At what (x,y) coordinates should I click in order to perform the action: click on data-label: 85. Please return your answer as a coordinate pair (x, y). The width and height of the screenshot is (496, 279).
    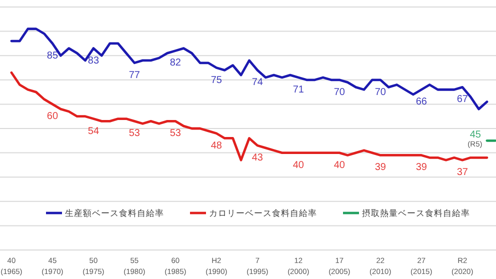
    Looking at the image, I should click on (52, 56).